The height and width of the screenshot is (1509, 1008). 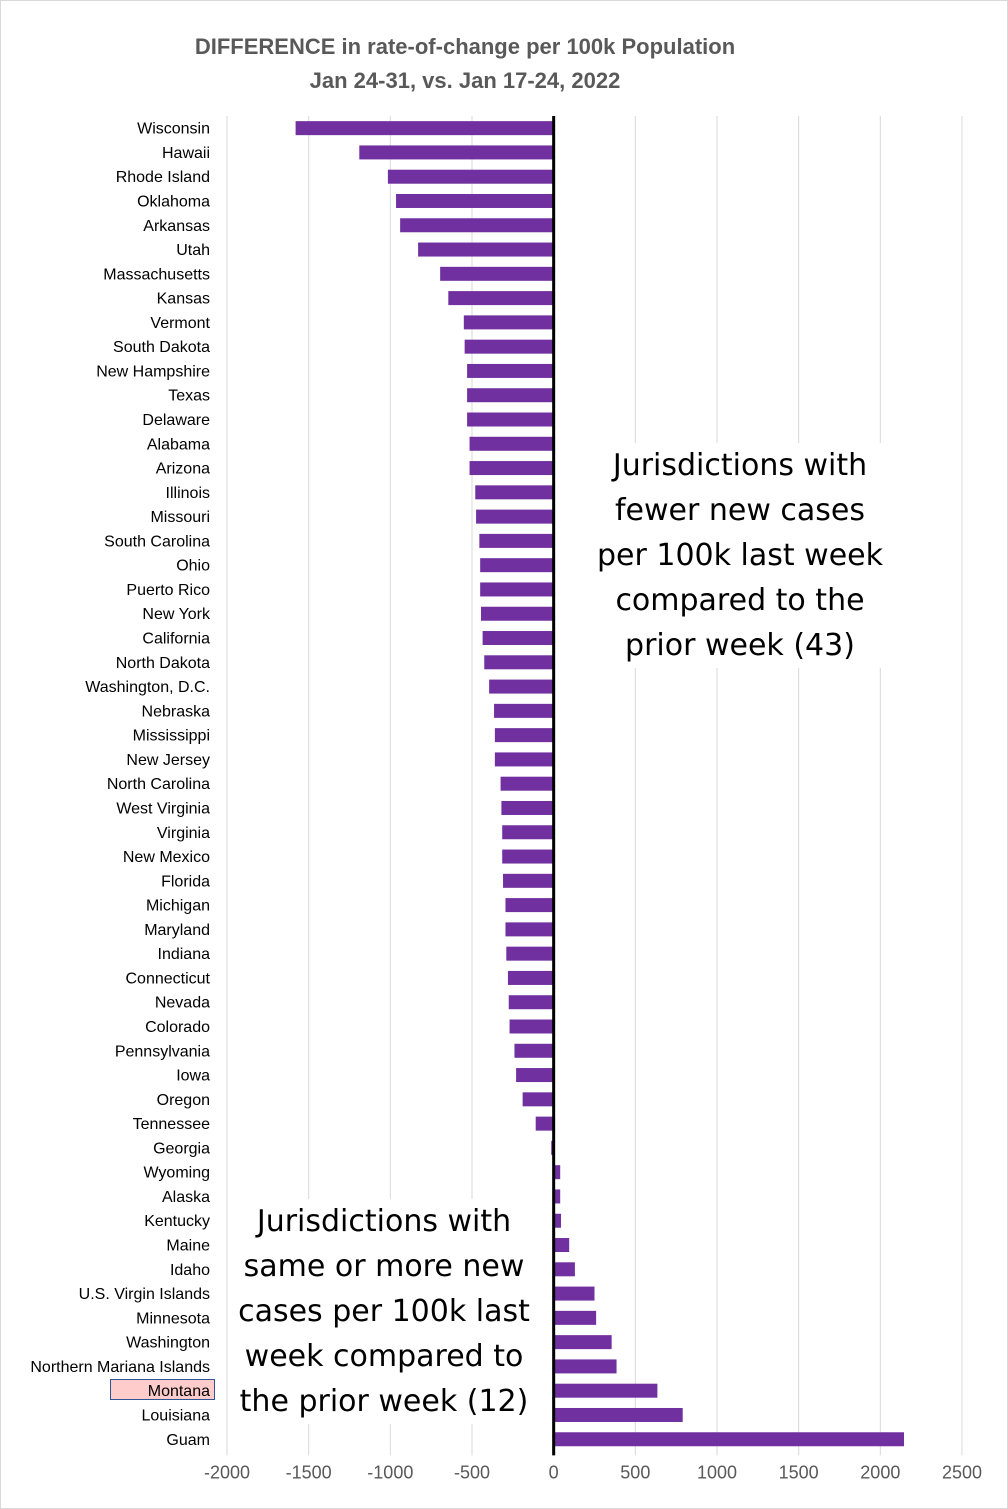 I want to click on category-label: Vermont, so click(x=180, y=323).